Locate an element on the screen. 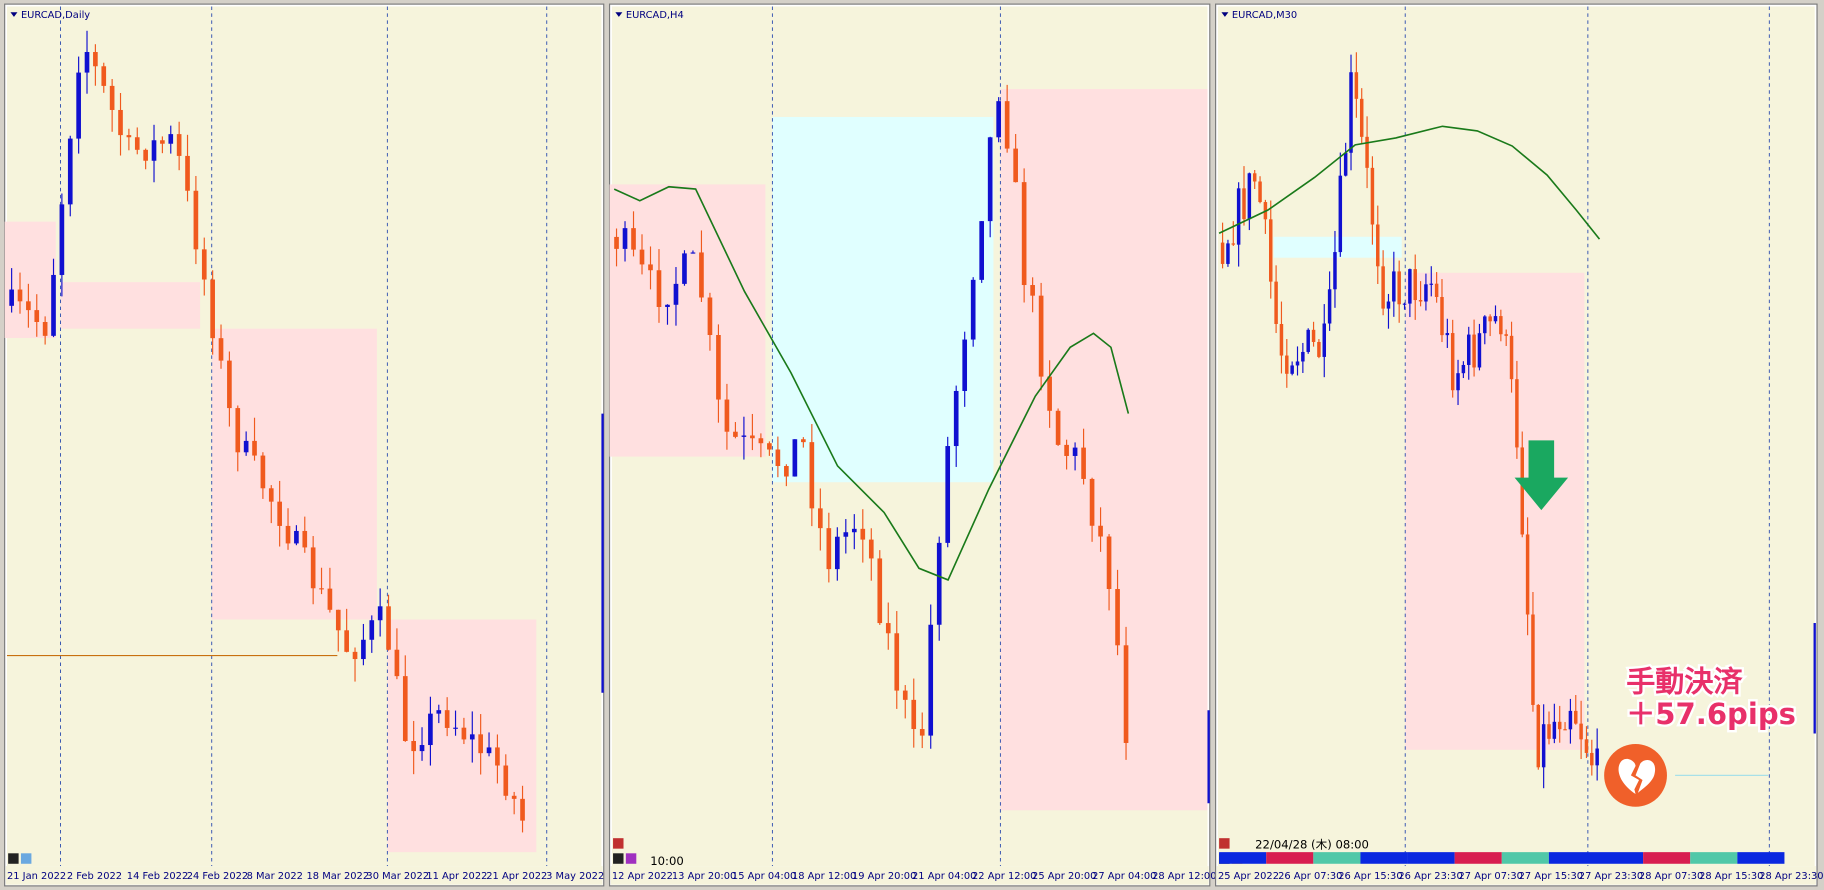  date-label: 26 Apr 07:30 is located at coordinates (1310, 876).